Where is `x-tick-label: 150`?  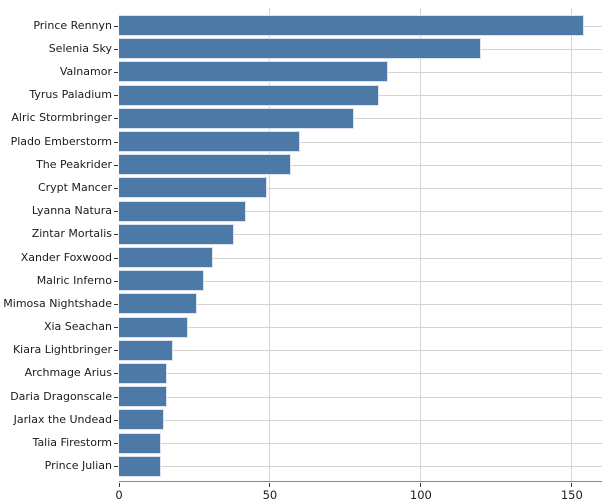
x-tick-label: 150 is located at coordinates (571, 495).